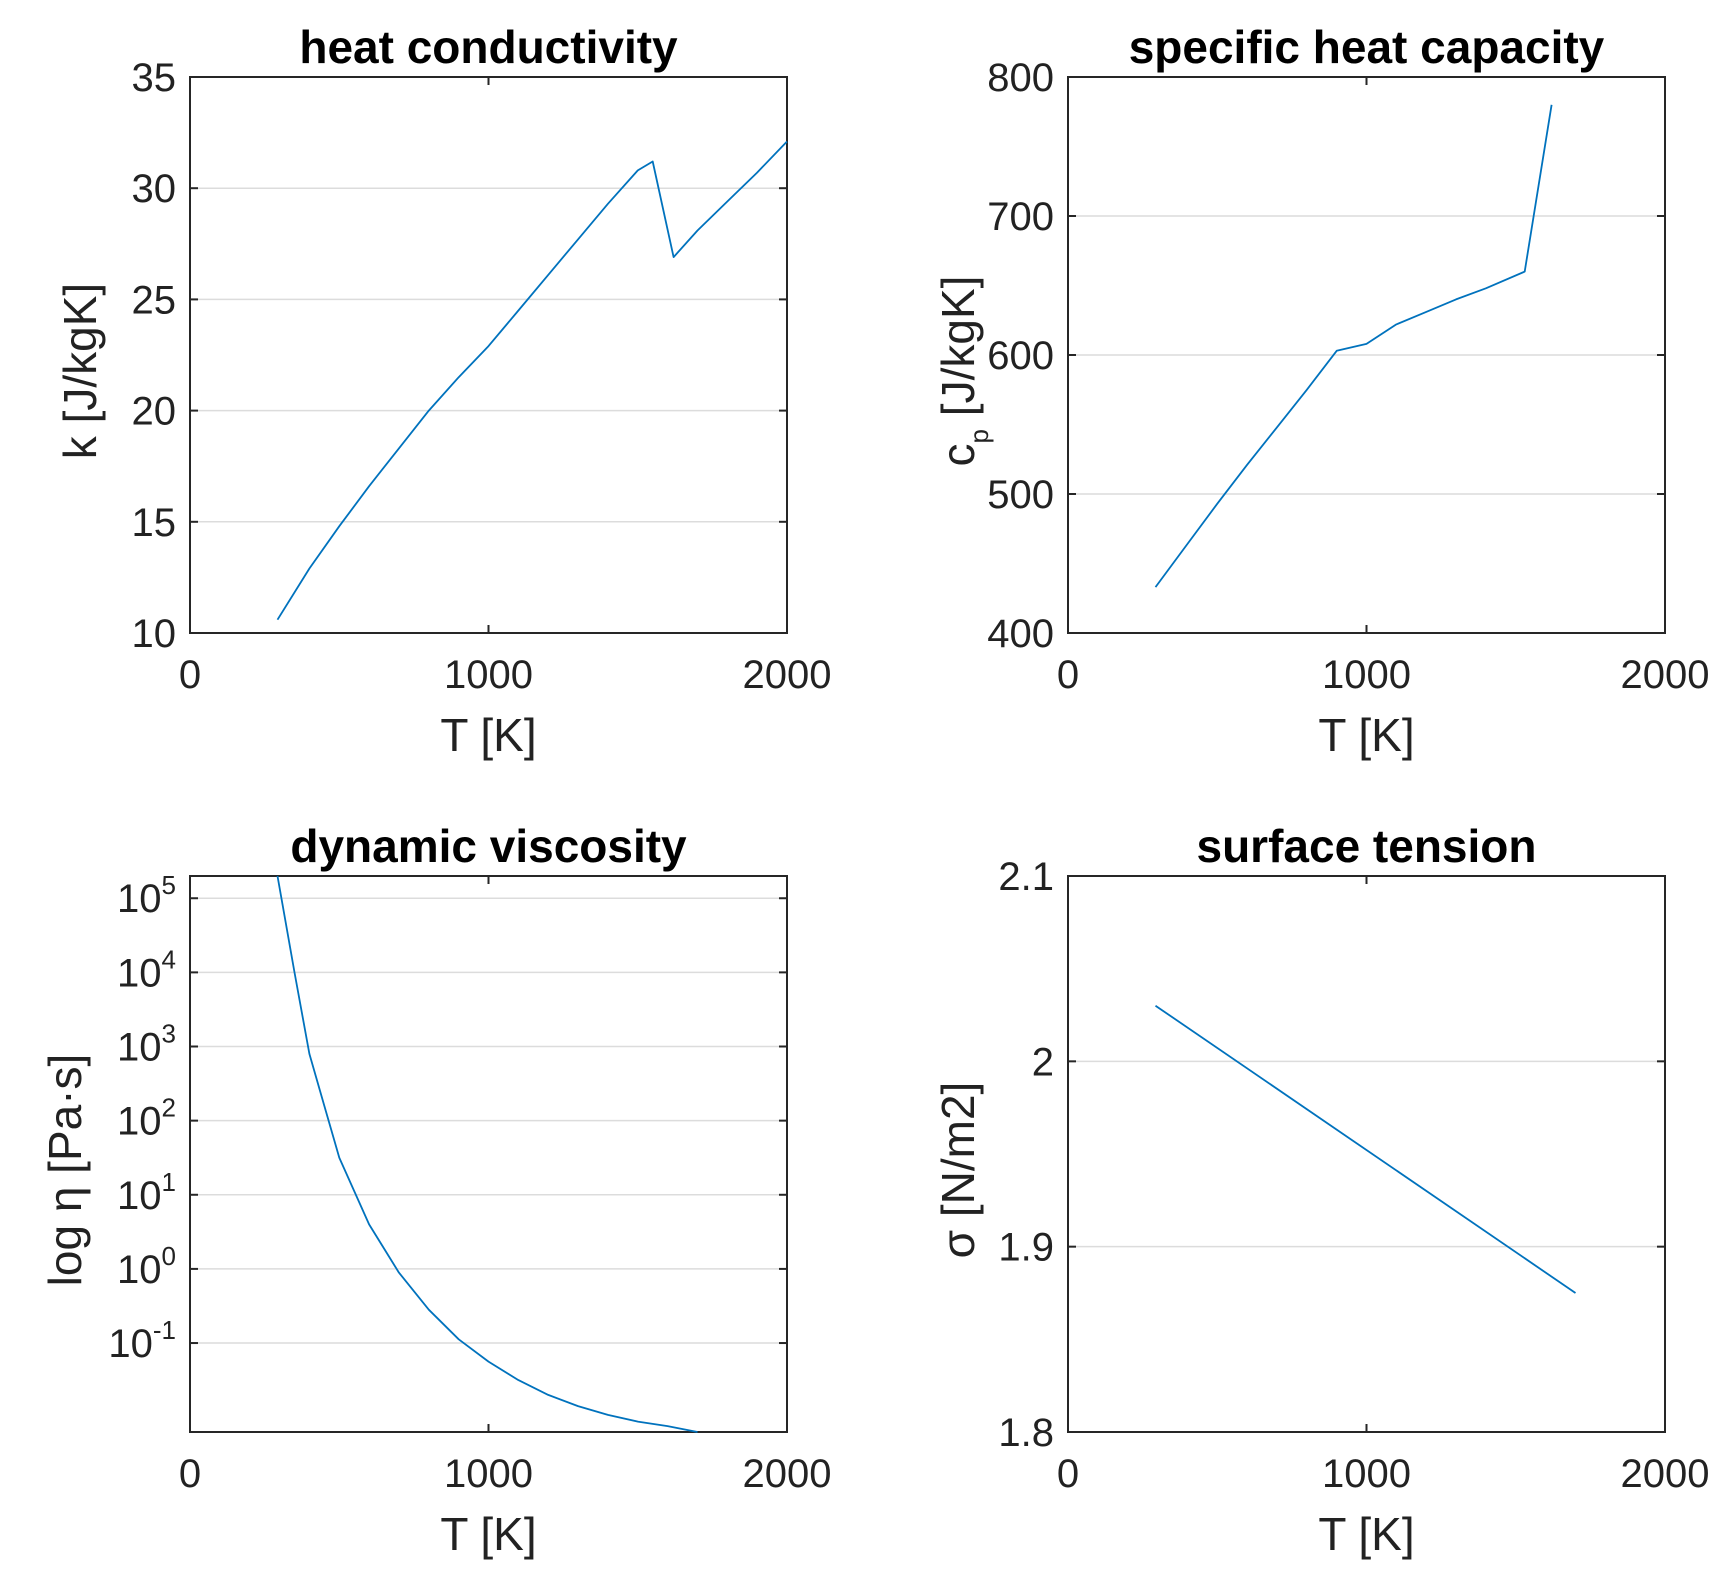 Image resolution: width=1732 pixels, height=1585 pixels. What do you see at coordinates (1043, 1062) in the screenshot?
I see `surface-tension-ytick-label: 2` at bounding box center [1043, 1062].